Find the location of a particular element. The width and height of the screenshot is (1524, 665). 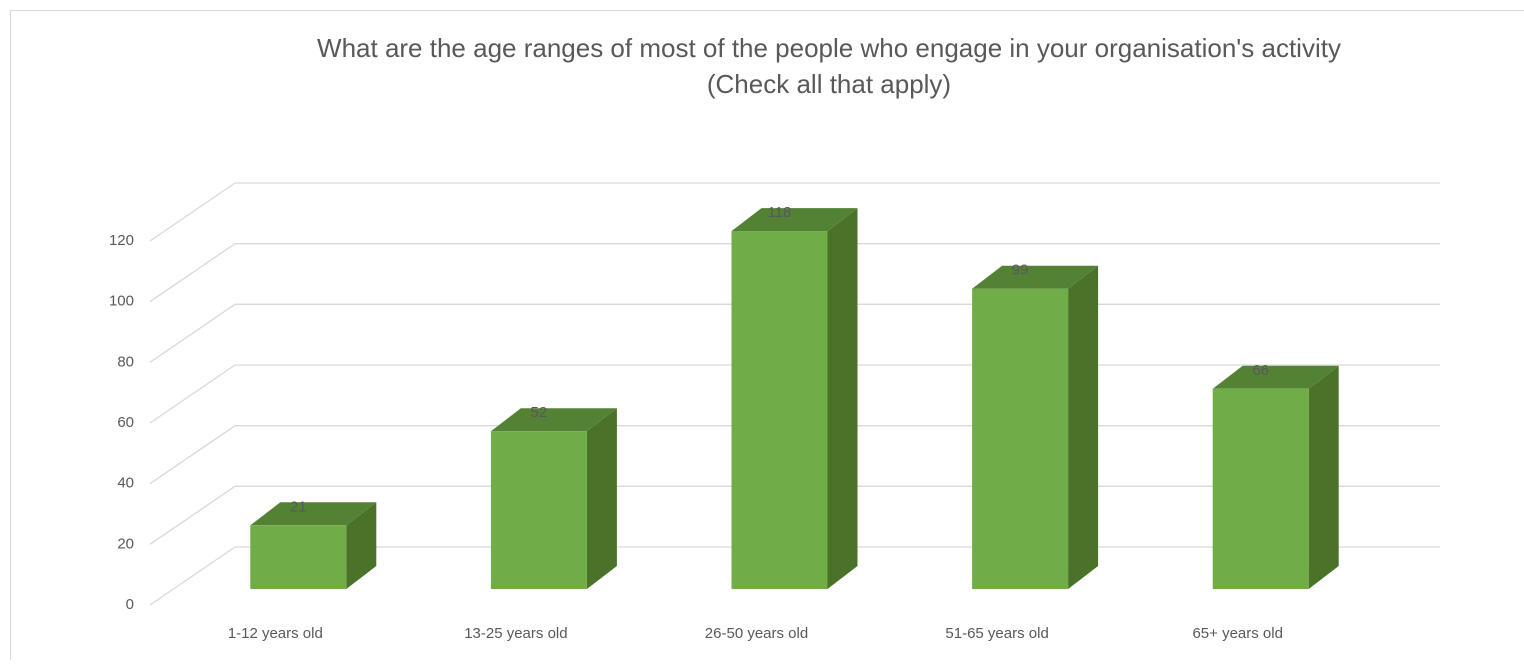

x-tick-label: 26-50 years old is located at coordinates (756, 633).